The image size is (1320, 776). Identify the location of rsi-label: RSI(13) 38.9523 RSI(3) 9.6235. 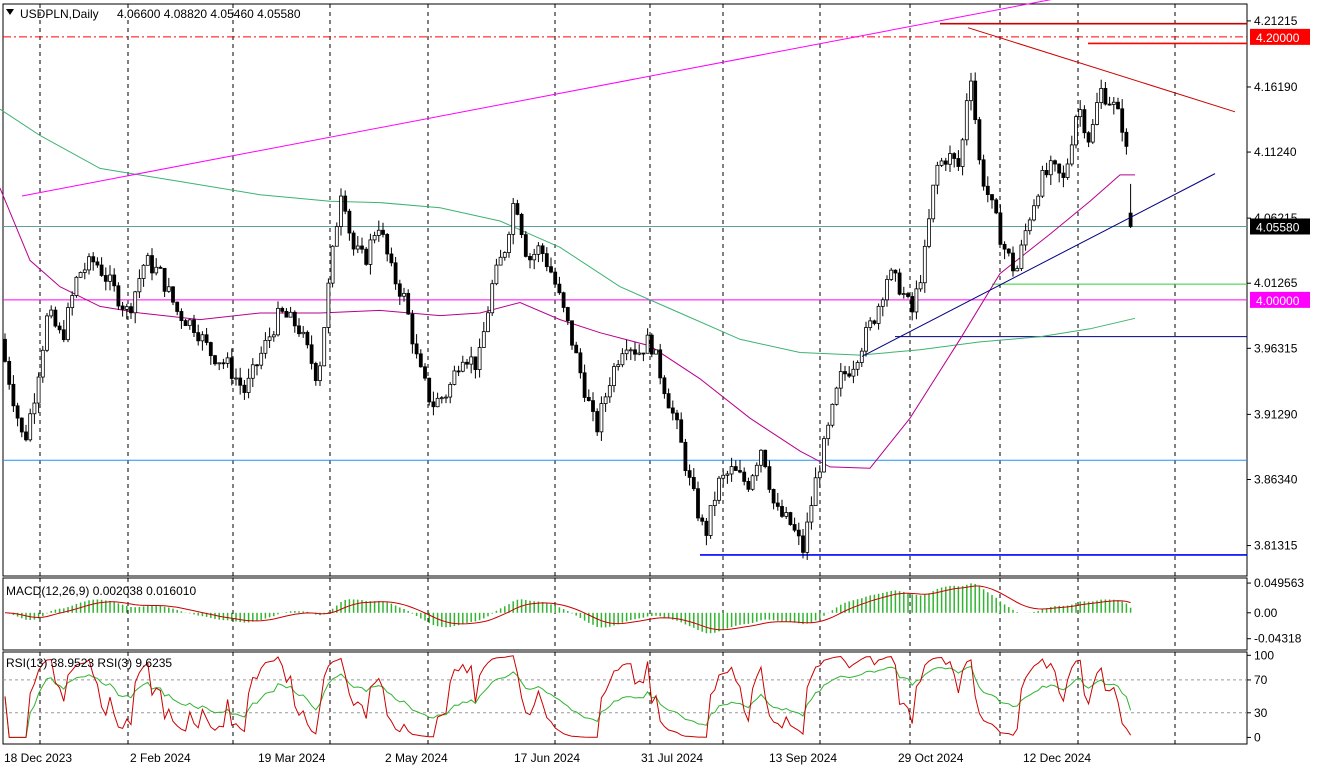
(89, 663).